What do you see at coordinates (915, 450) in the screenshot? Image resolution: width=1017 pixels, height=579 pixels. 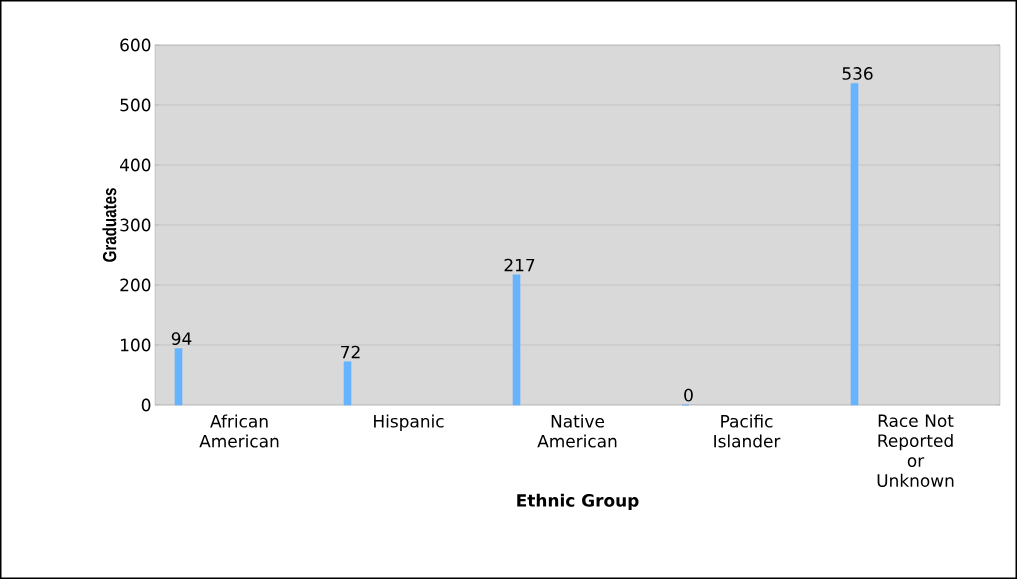 I see `x-tick-label: Race Not Reported or Unknown` at bounding box center [915, 450].